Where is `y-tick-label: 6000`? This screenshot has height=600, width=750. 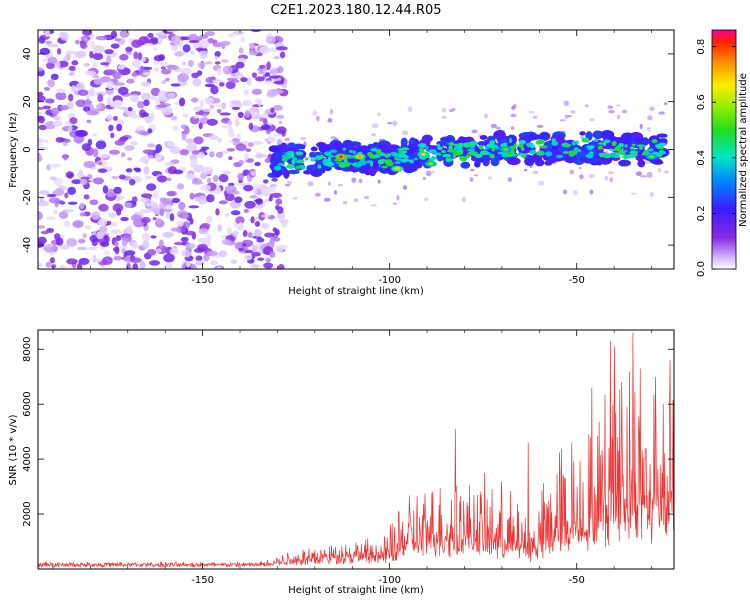 y-tick-label: 6000 is located at coordinates (27, 403).